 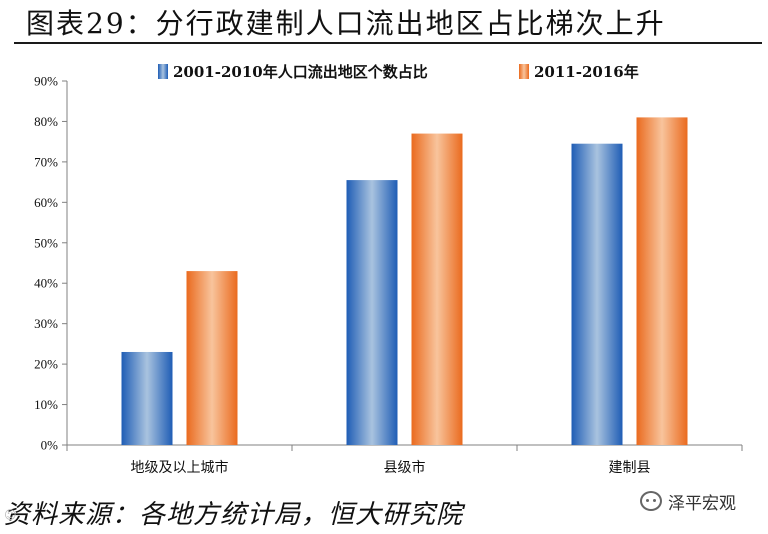 What do you see at coordinates (46, 202) in the screenshot?
I see `y-tick-label: 60%` at bounding box center [46, 202].